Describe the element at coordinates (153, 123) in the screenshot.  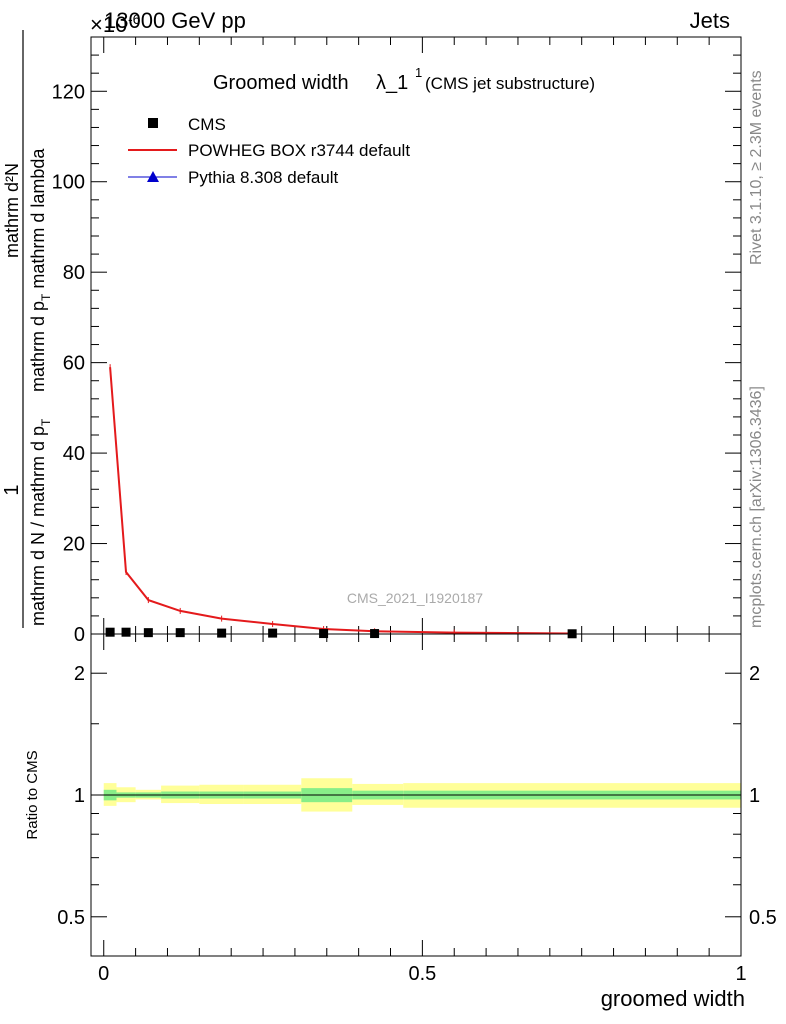
I see `legend-marker-cms` at that location.